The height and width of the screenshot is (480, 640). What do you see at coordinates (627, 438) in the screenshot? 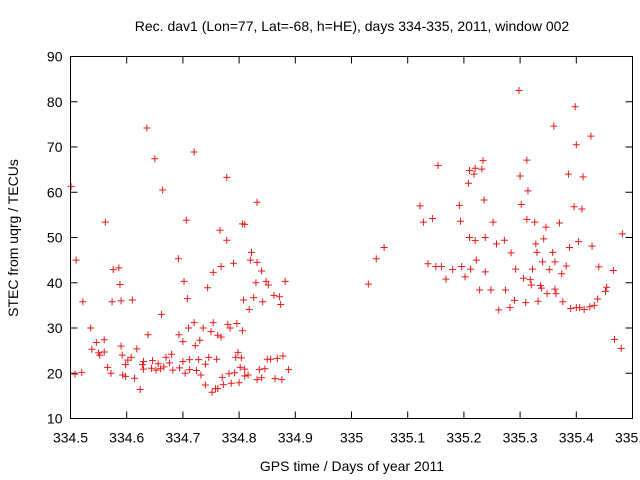
I see `x-tick-label: 335.5` at bounding box center [627, 438].